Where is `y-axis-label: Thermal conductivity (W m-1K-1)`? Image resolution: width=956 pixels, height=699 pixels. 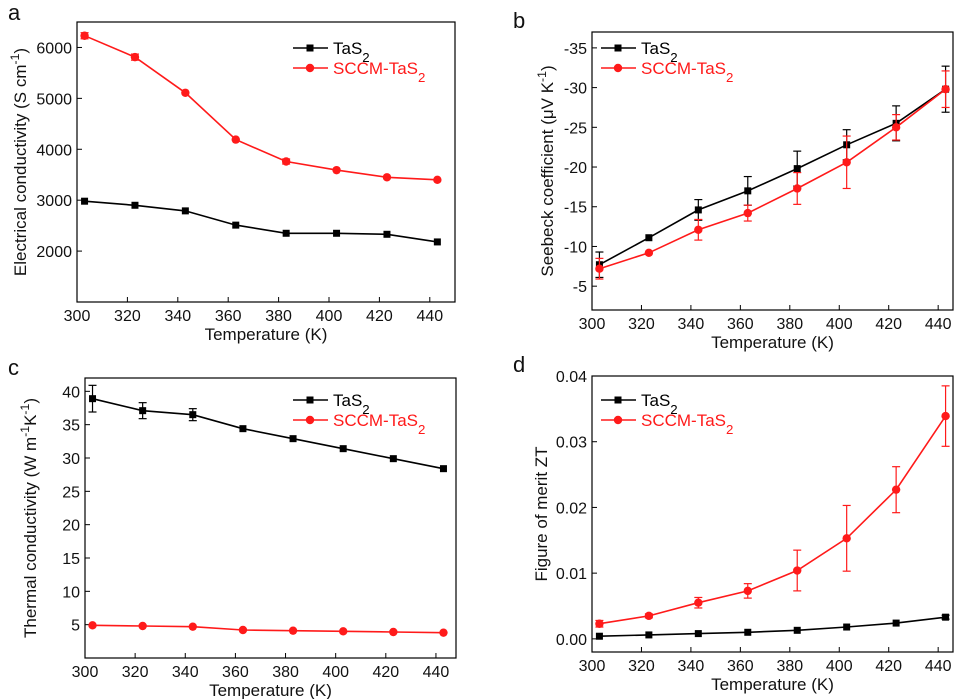 y-axis-label: Thermal conductivity (W m-1K-1) is located at coordinates (29, 518).